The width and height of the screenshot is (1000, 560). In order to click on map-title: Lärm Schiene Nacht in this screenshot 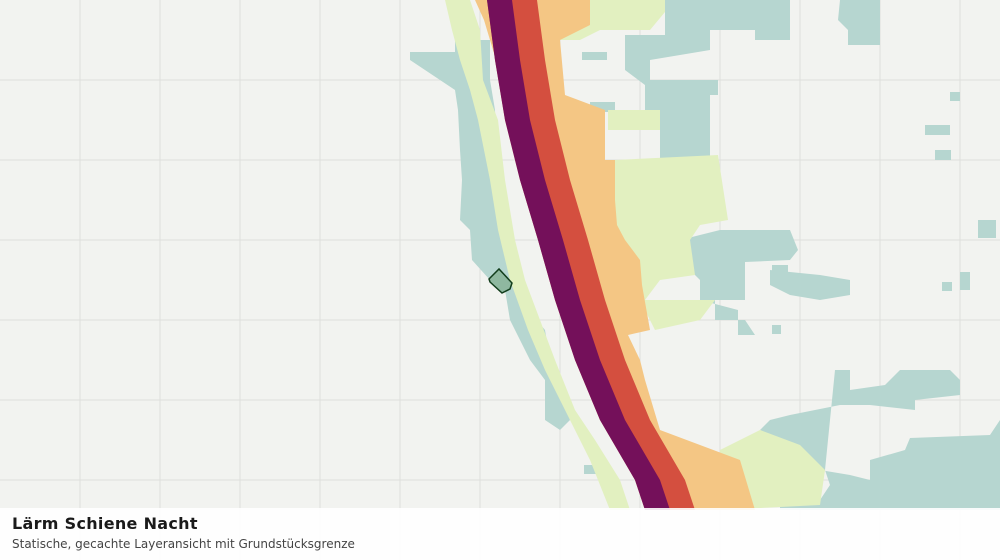, I will do `click(105, 523)`.